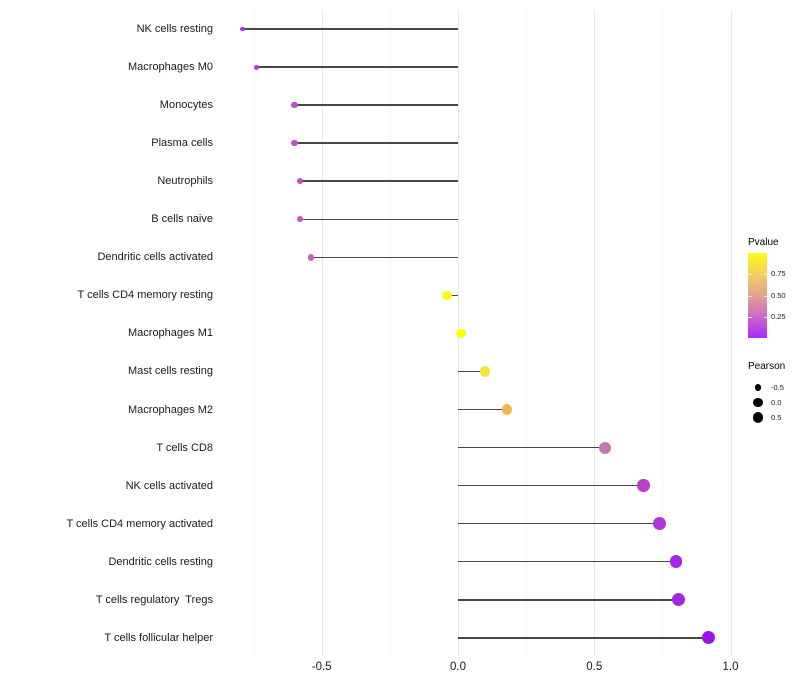  I want to click on y-axis-category-label: T cells CD4 memory resting, so click(145, 295).